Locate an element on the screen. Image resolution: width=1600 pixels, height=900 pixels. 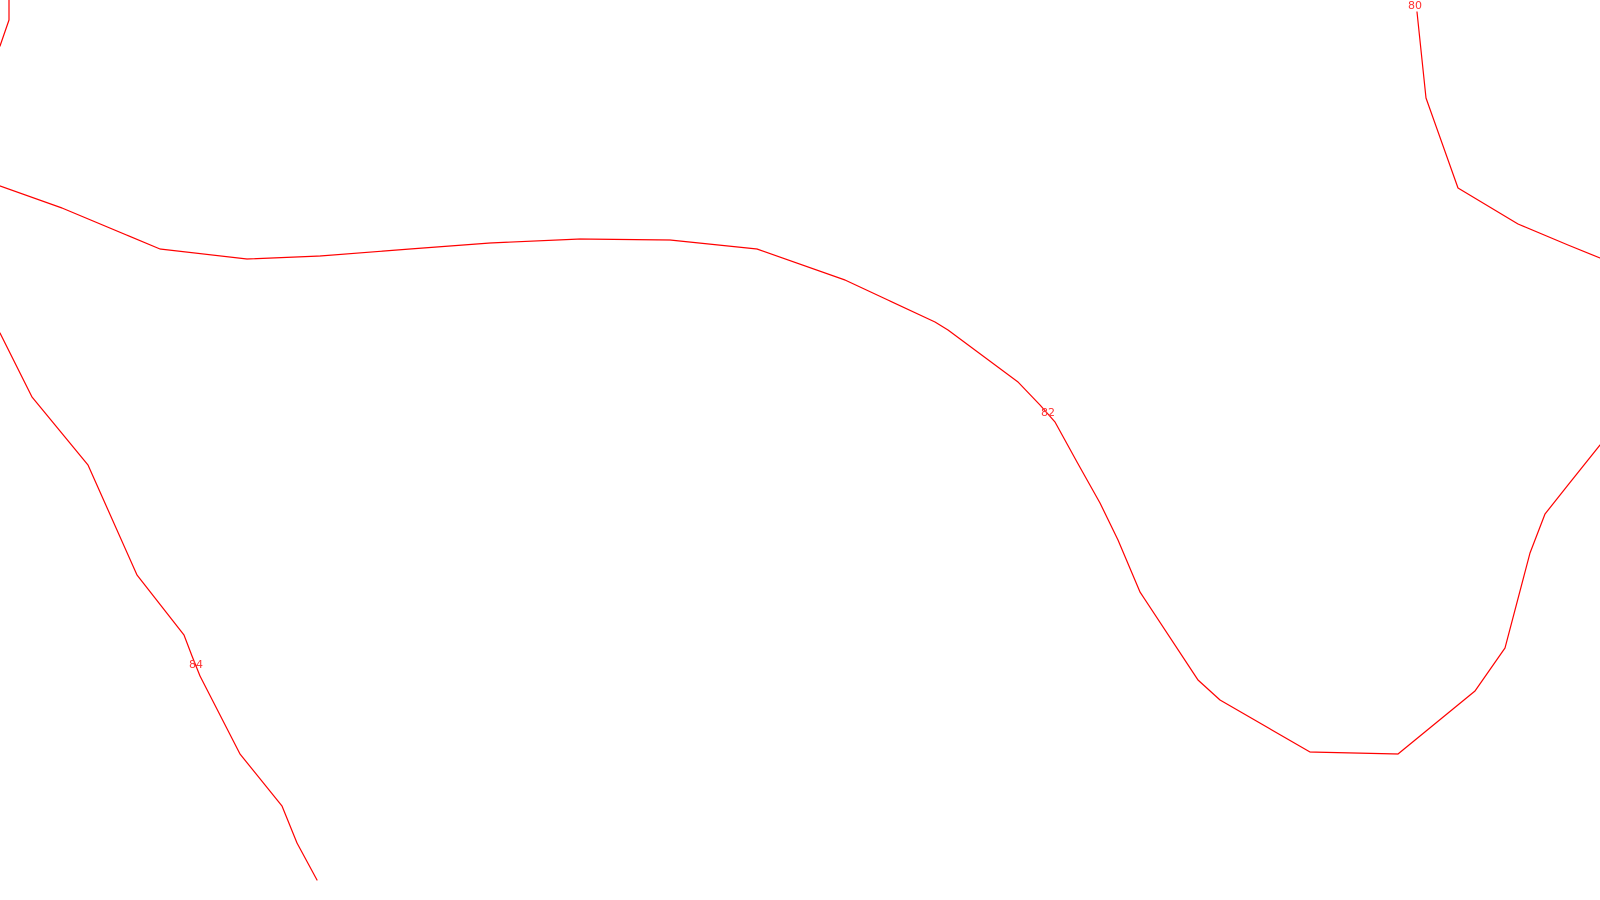
contour-label-80: 80 is located at coordinates (1415, 6).